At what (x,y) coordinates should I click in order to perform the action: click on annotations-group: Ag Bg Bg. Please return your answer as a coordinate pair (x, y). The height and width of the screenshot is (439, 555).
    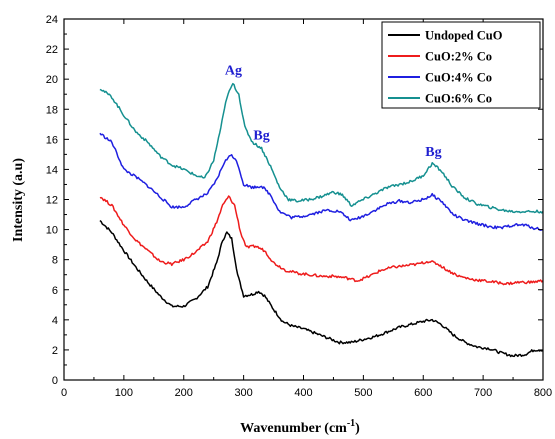
    Looking at the image, I should click on (333, 112).